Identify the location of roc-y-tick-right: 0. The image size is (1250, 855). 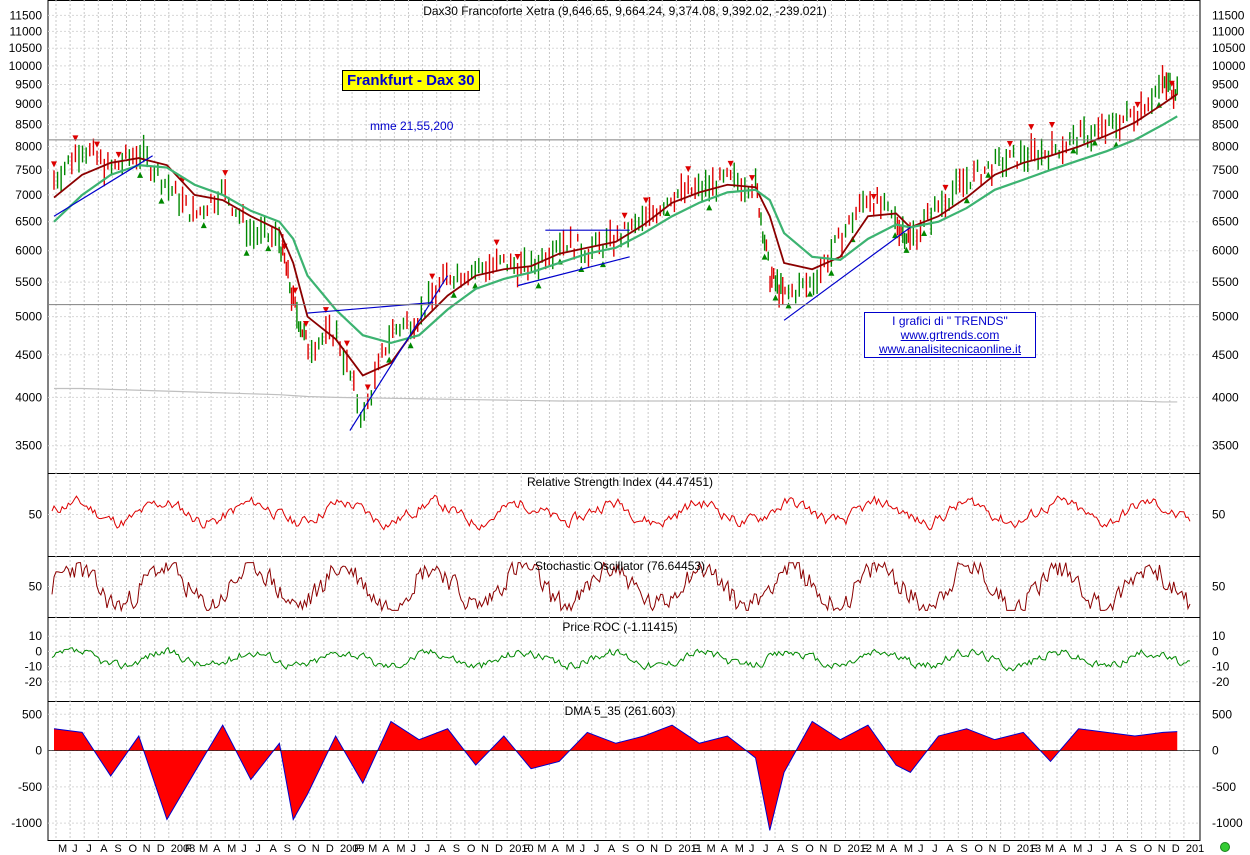
(1215, 651).